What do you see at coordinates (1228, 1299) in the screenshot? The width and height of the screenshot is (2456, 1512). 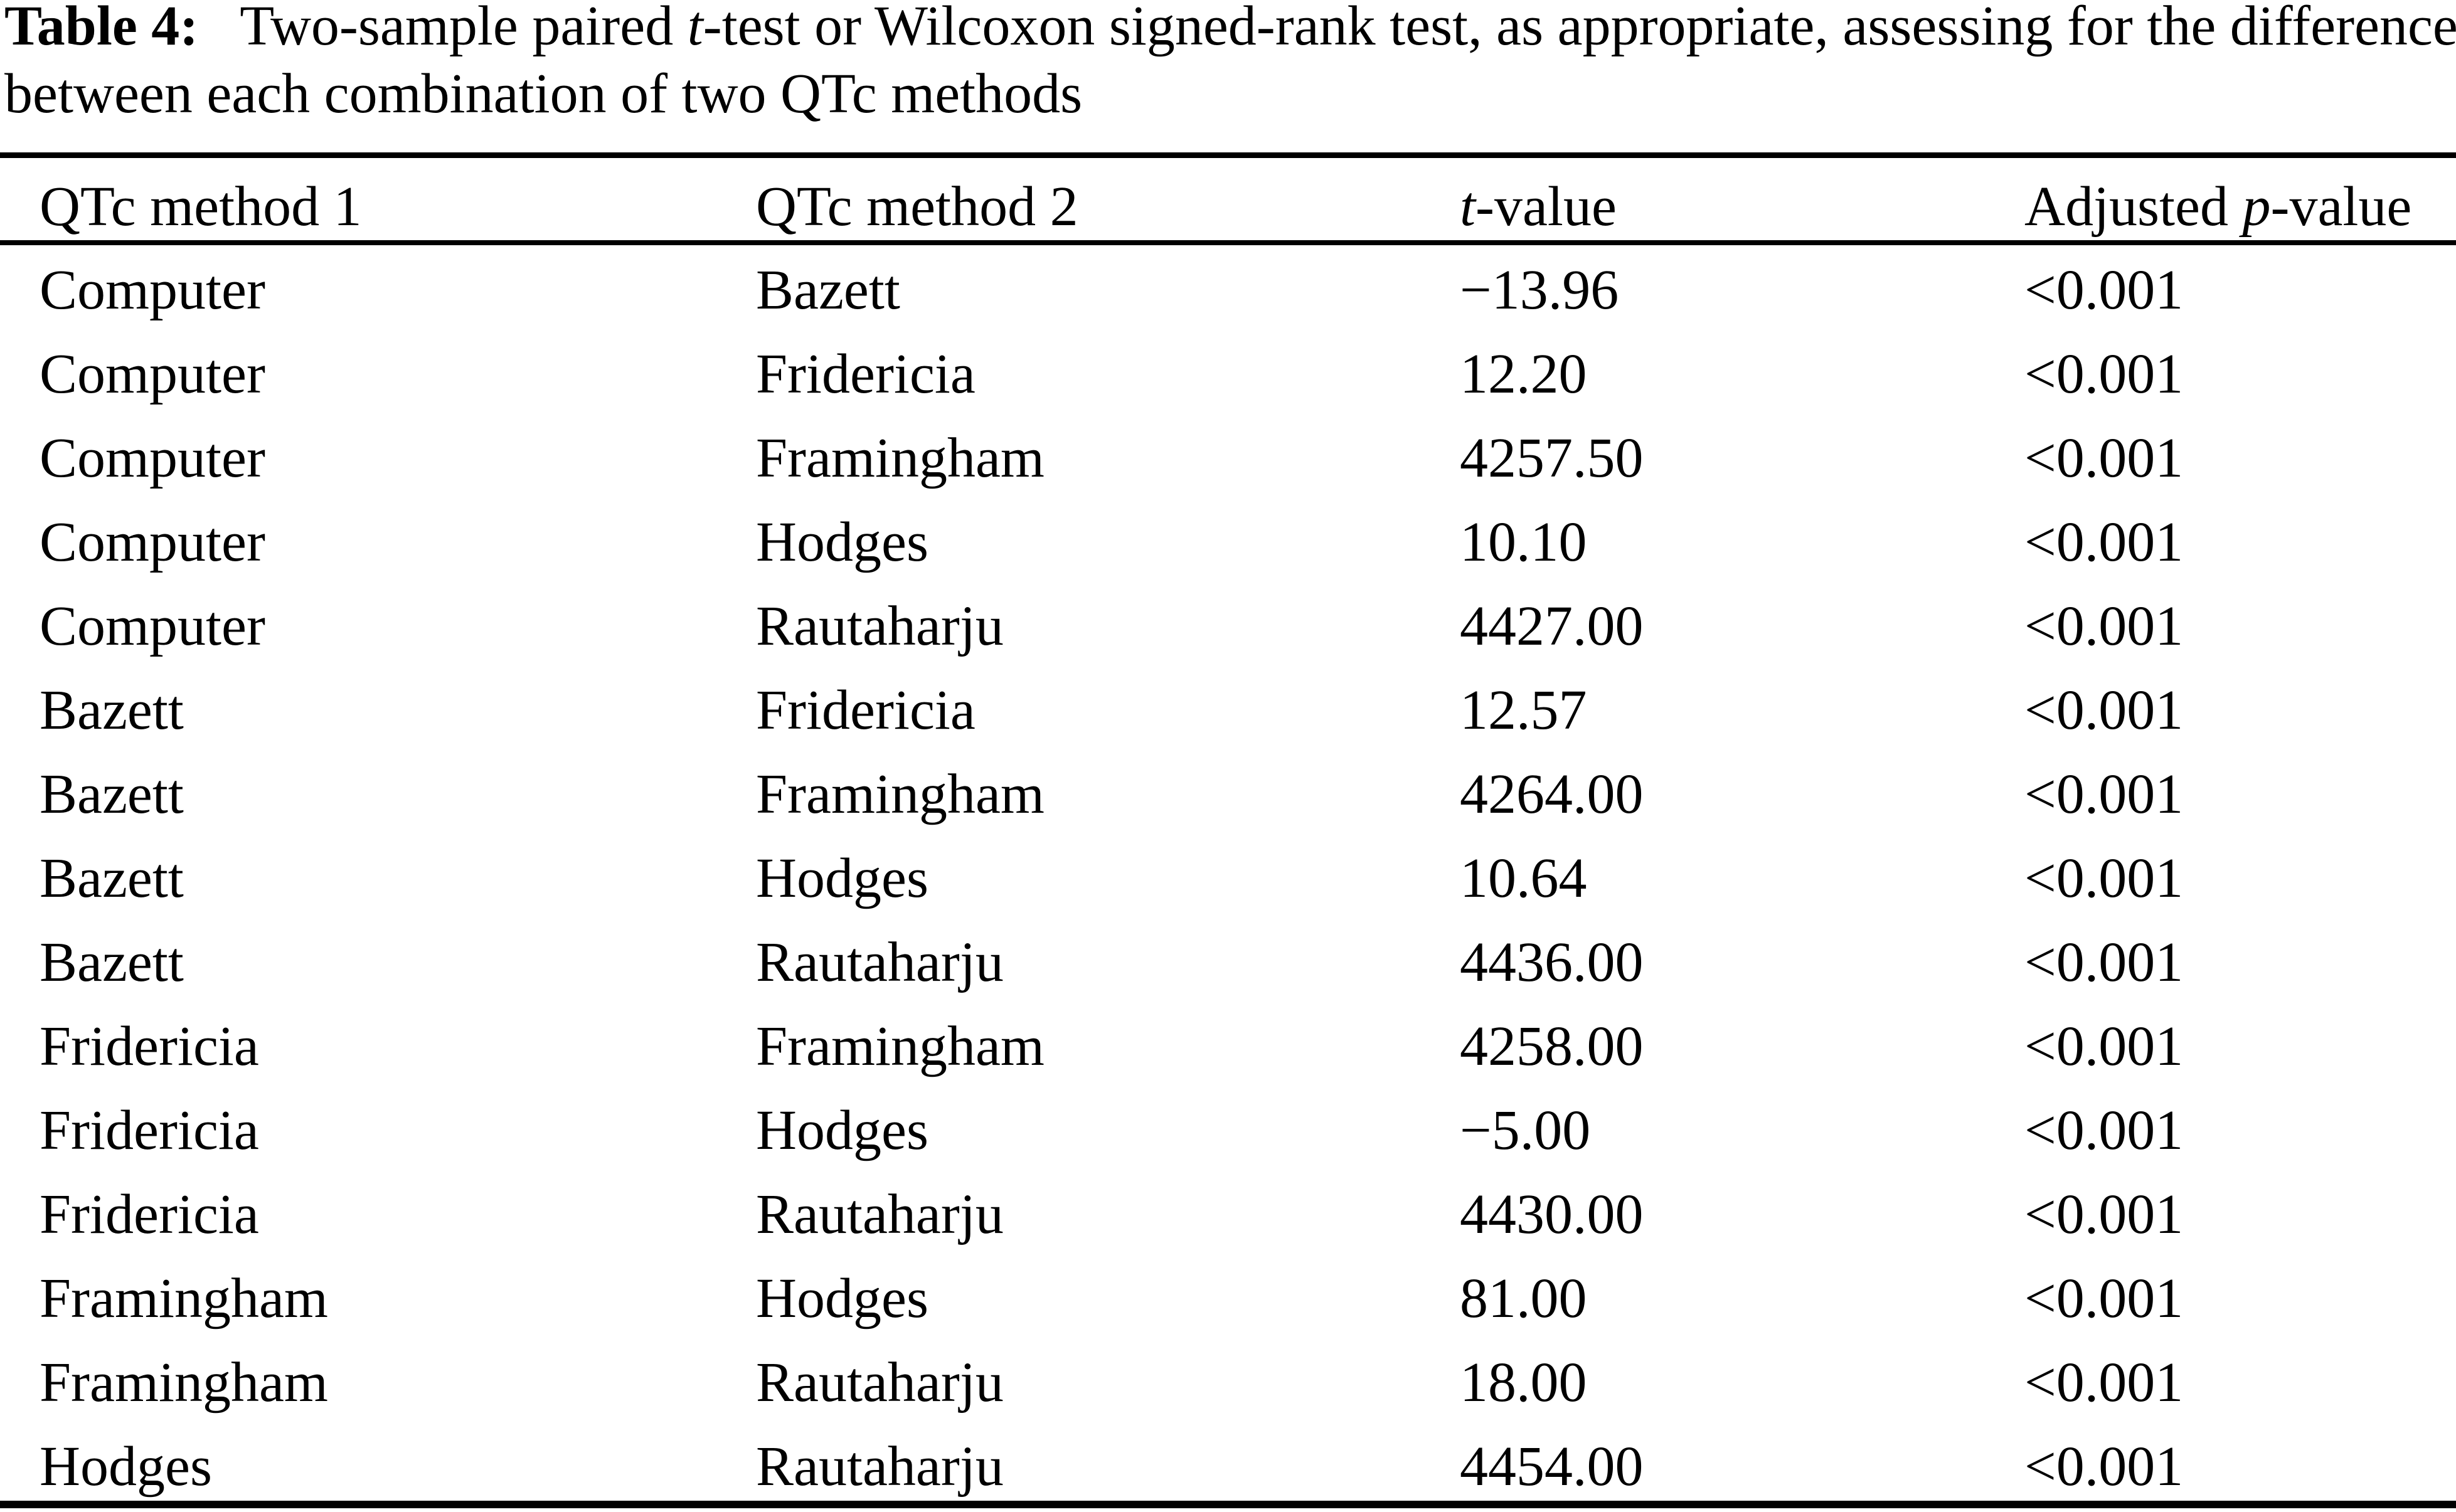 I see `table-row: Framingham Hodges 81.00 <0.001` at bounding box center [1228, 1299].